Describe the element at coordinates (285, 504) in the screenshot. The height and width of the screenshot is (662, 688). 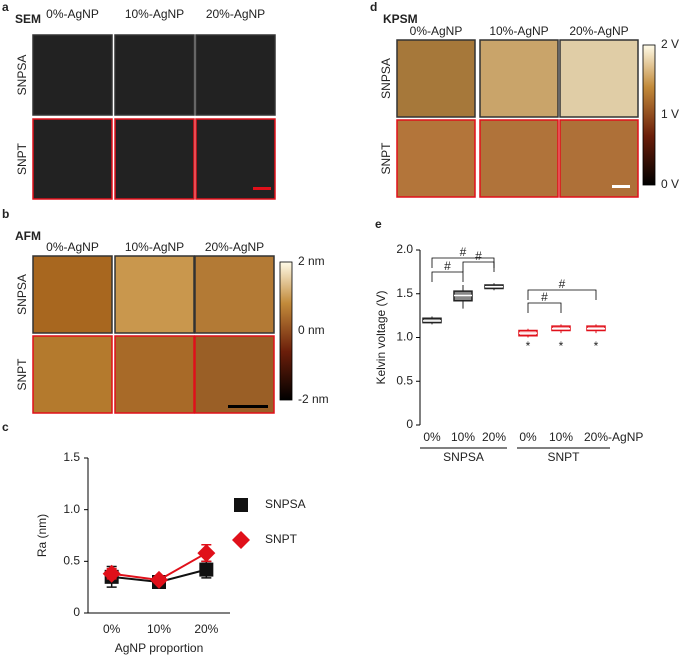
I see `legend-label: SNPSA` at that location.